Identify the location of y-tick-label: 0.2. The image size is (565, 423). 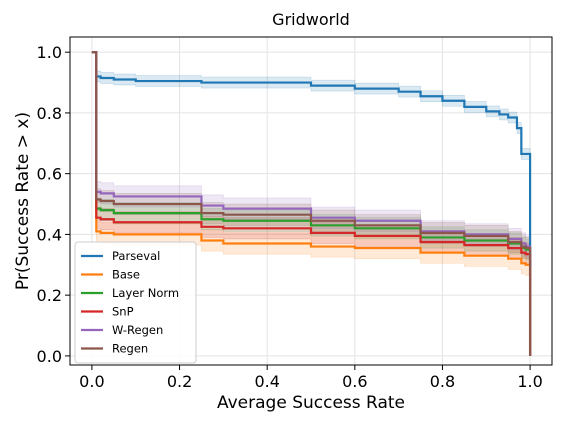
(49, 295).